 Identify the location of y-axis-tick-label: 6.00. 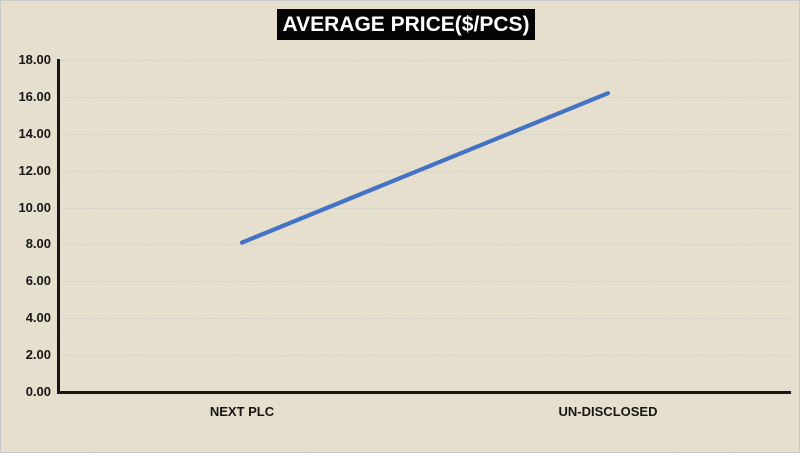
(38, 280).